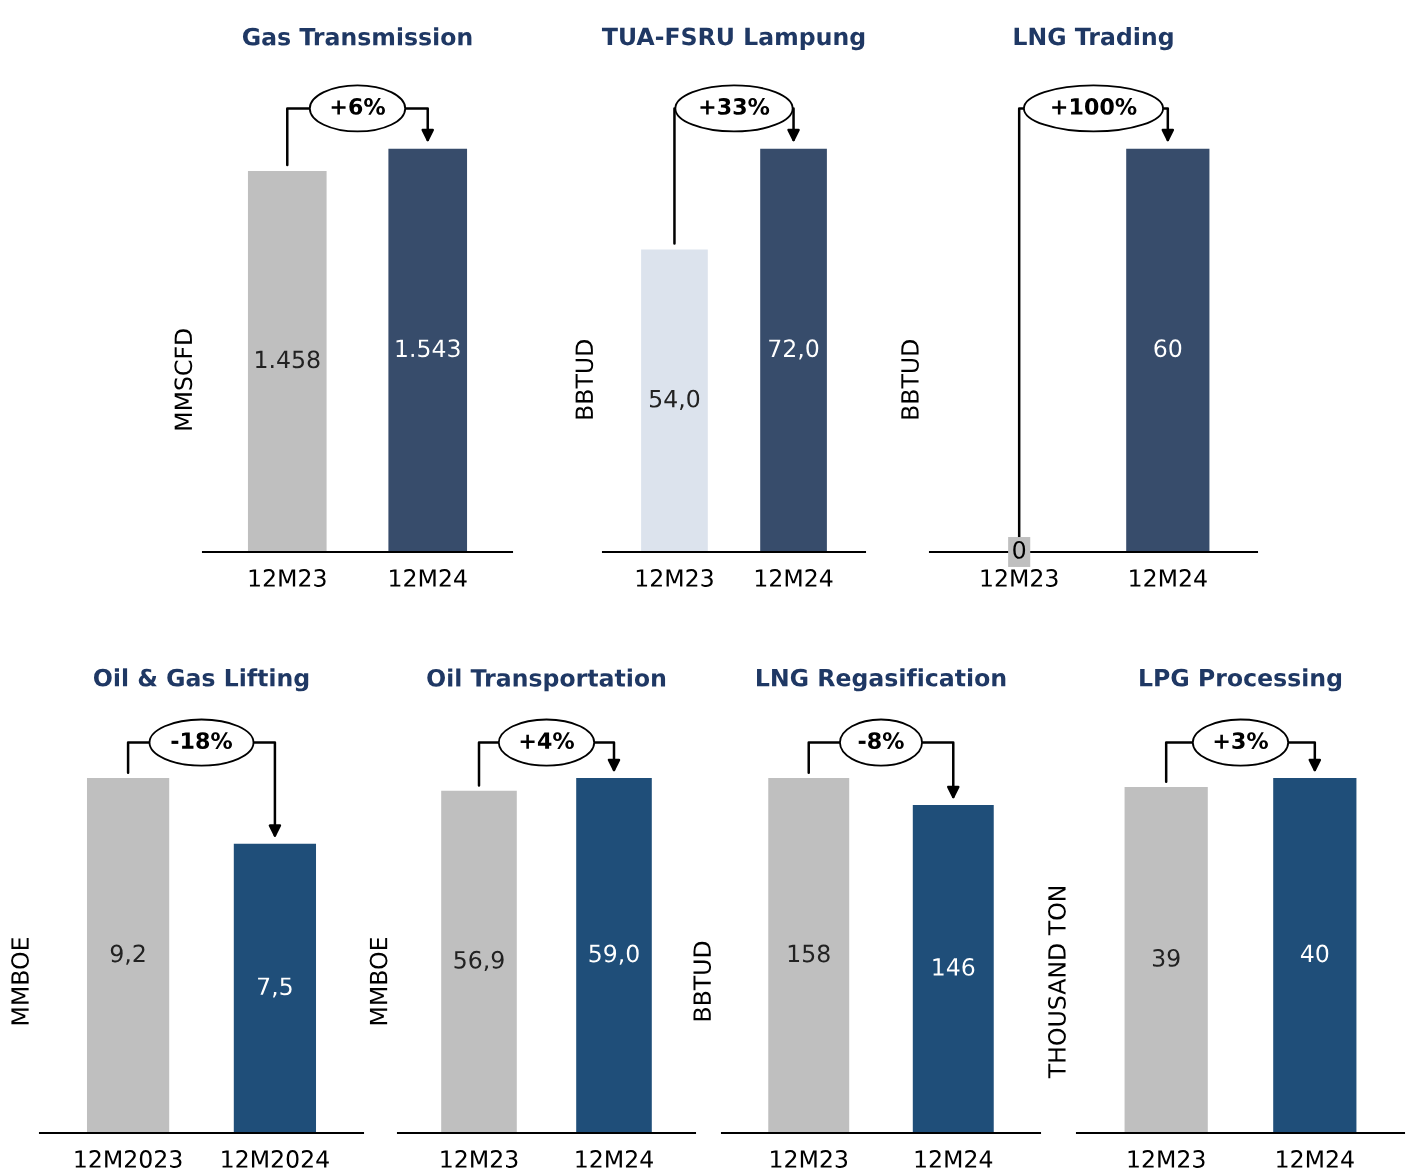 The height and width of the screenshot is (1174, 1414). Describe the element at coordinates (547, 741) in the screenshot. I see `text: +4%` at that location.